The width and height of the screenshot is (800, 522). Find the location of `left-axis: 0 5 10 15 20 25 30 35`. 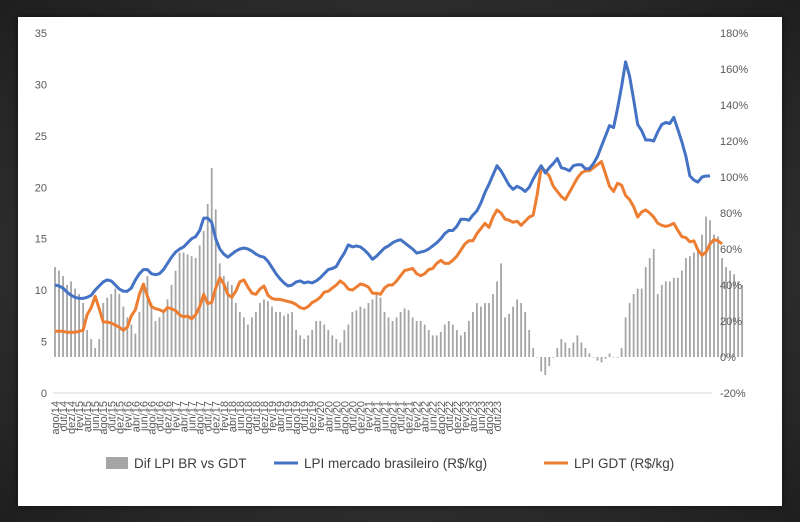

left-axis: 0 5 10 15 20 25 30 35 is located at coordinates (41, 214).